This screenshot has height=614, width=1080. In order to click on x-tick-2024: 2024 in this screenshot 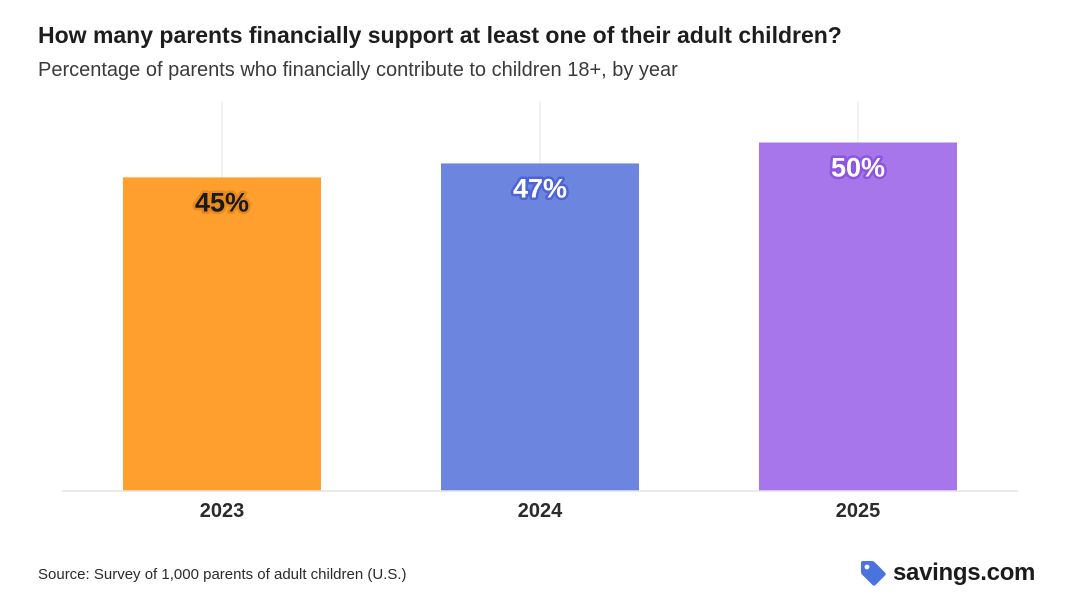, I will do `click(540, 511)`.